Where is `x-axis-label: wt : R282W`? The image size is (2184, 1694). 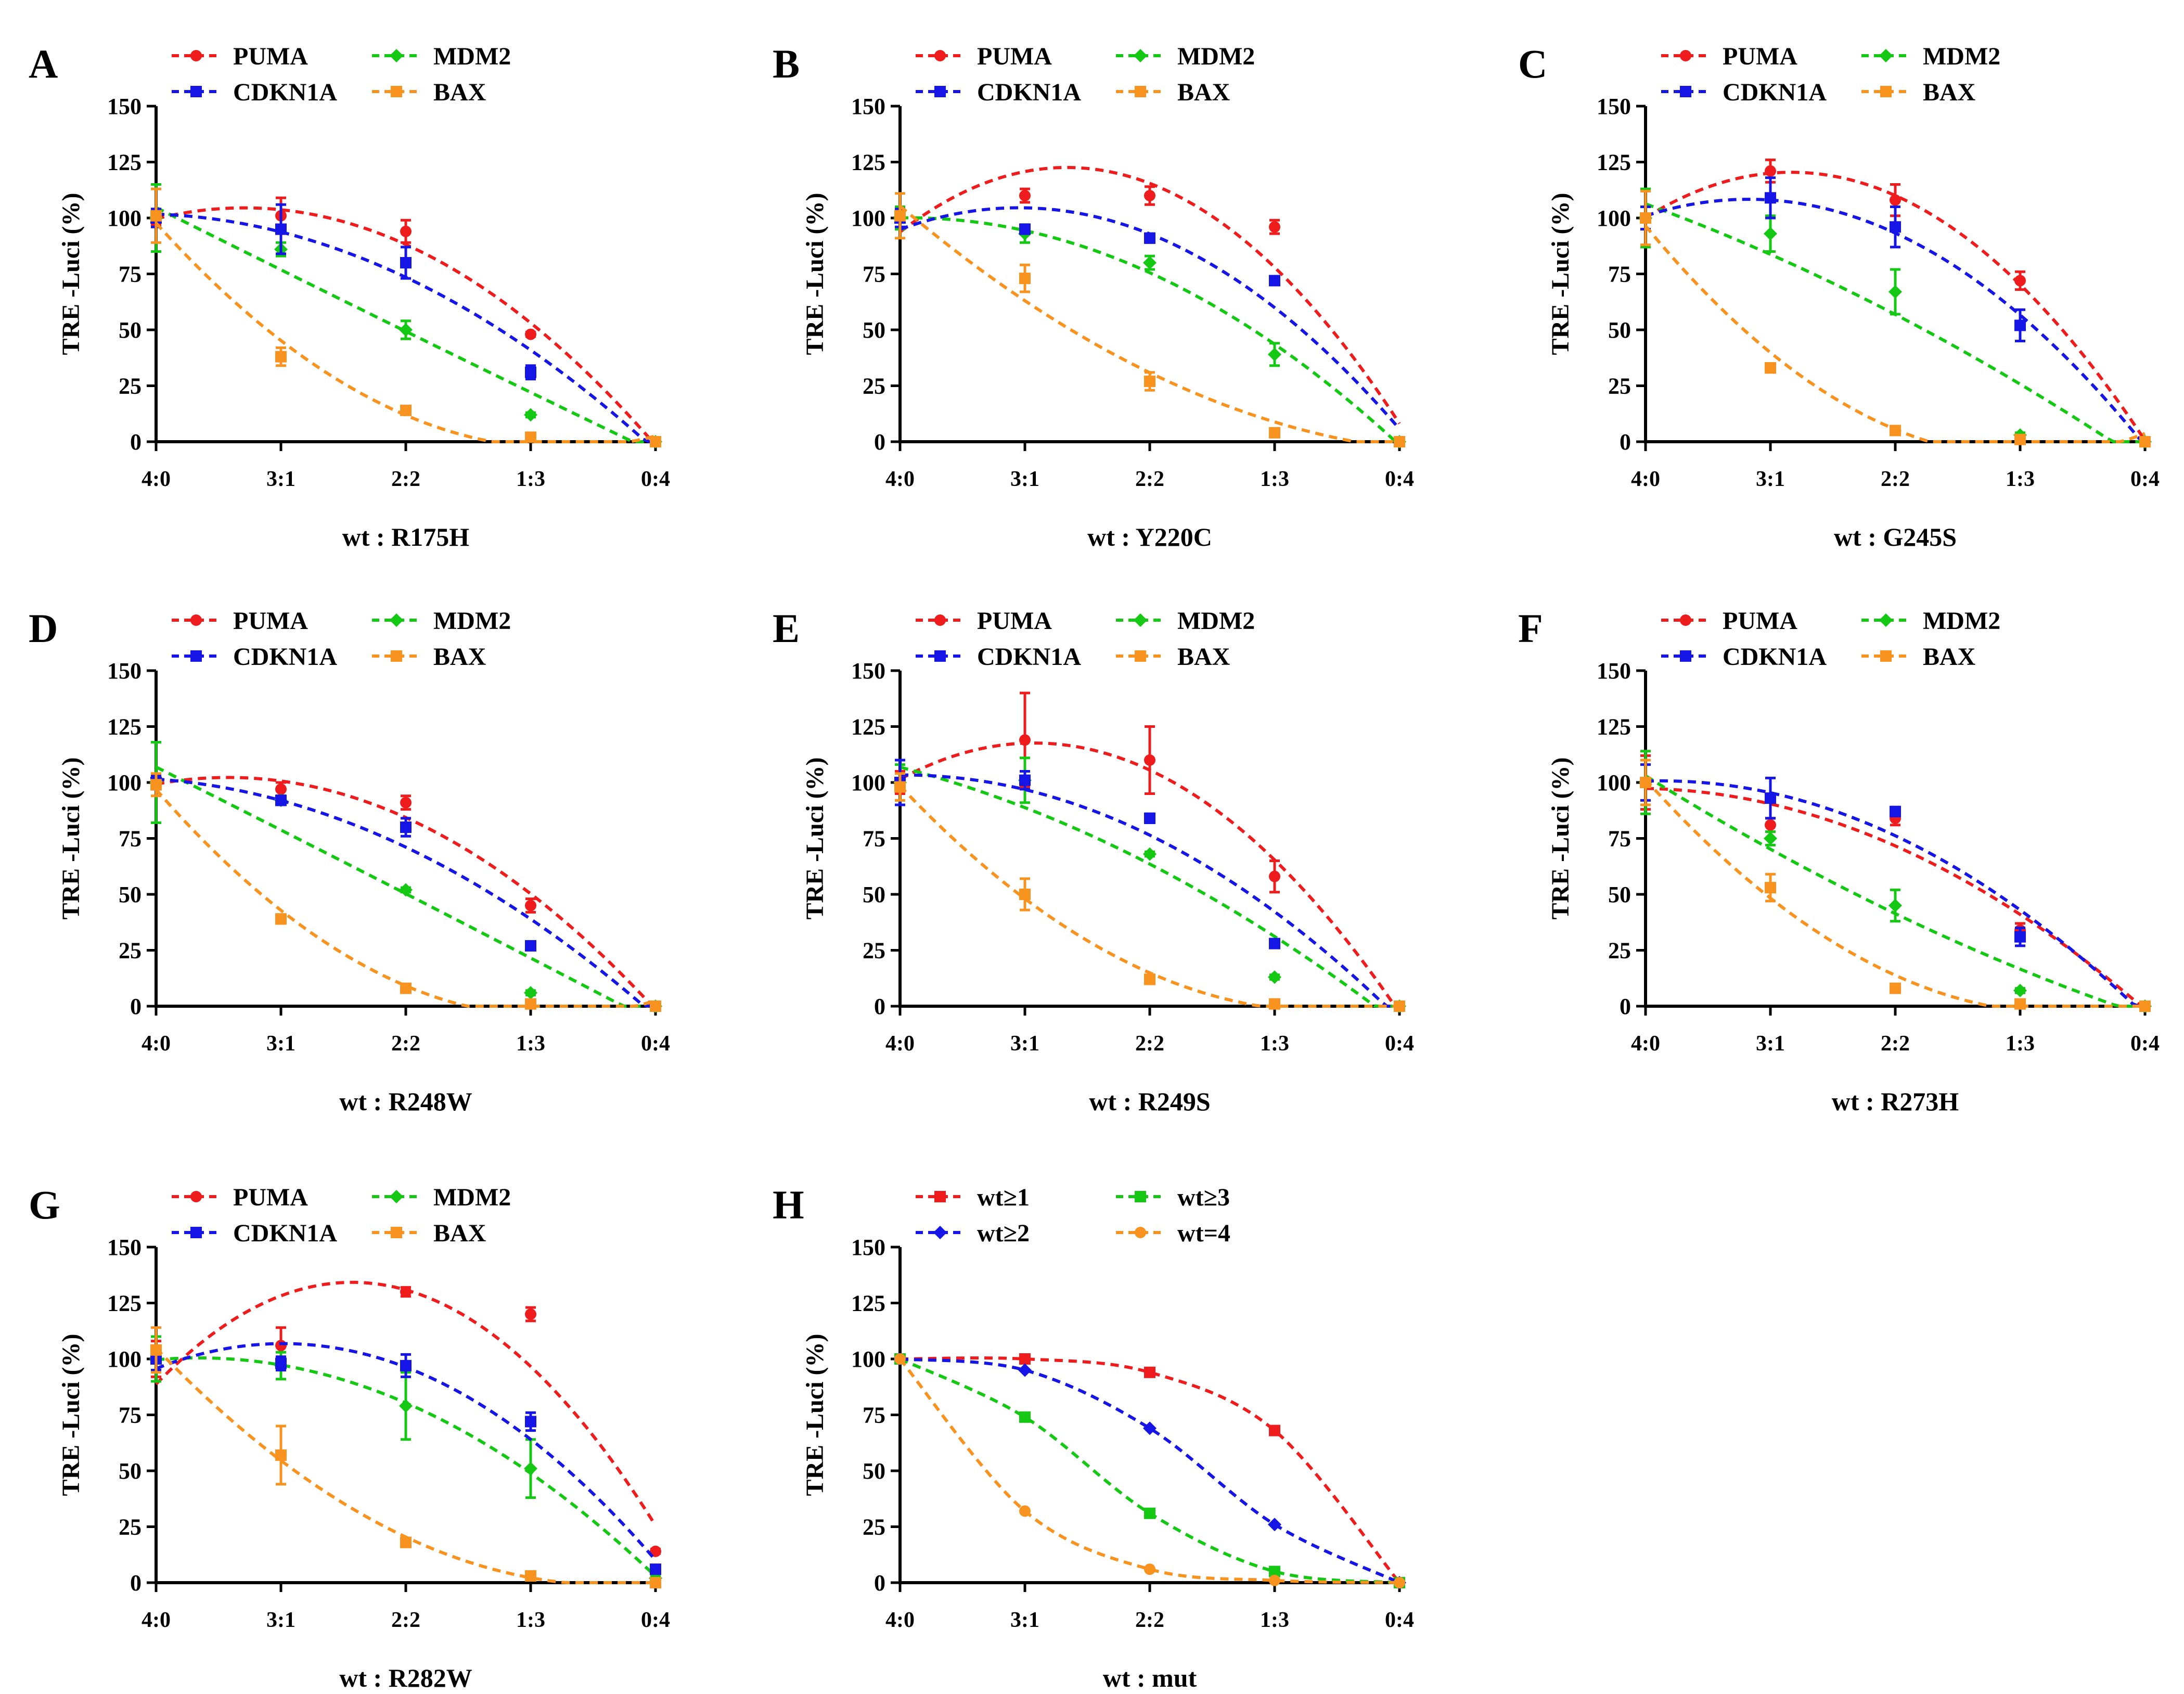
x-axis-label: wt : R282W is located at coordinates (405, 1677).